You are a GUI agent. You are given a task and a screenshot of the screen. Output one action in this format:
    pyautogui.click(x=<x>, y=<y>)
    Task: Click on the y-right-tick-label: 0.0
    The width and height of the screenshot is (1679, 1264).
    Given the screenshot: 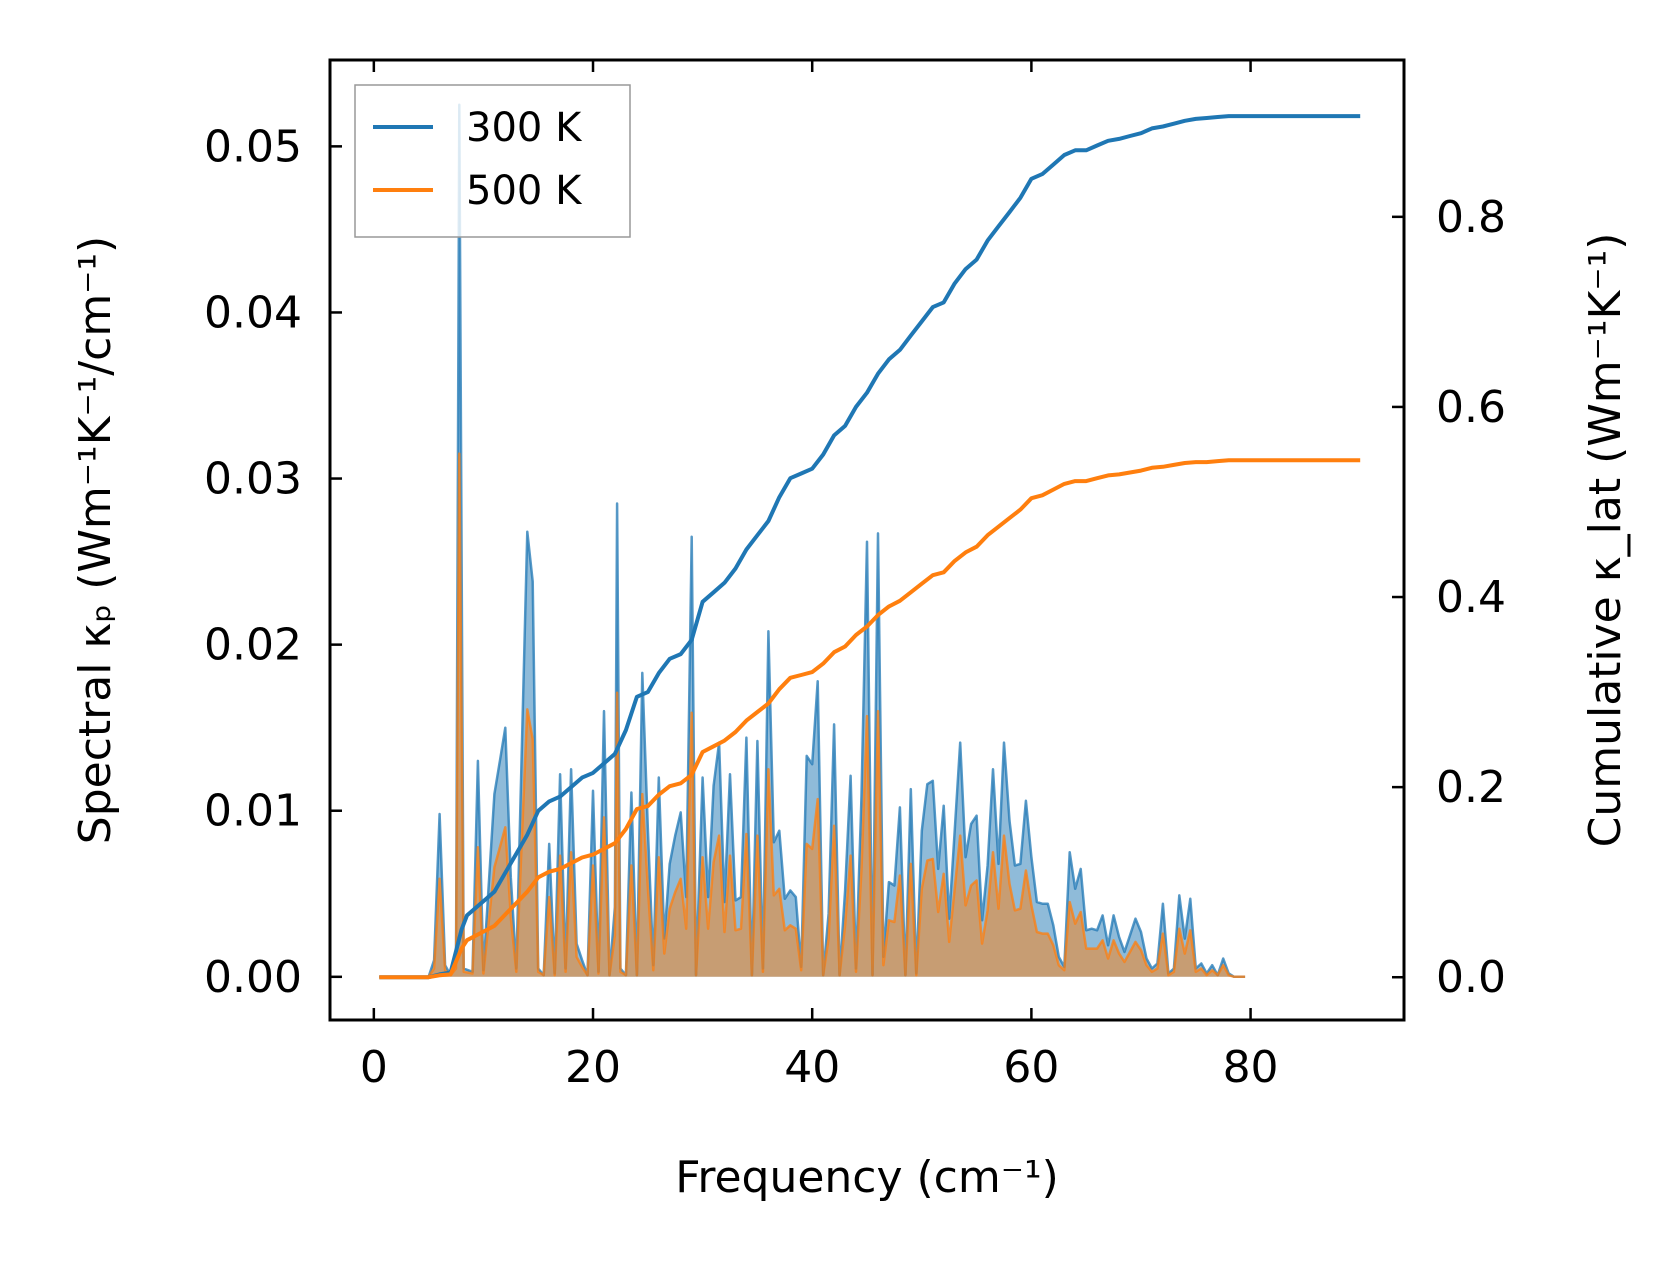 What is the action you would take?
    pyautogui.click(x=1471, y=977)
    